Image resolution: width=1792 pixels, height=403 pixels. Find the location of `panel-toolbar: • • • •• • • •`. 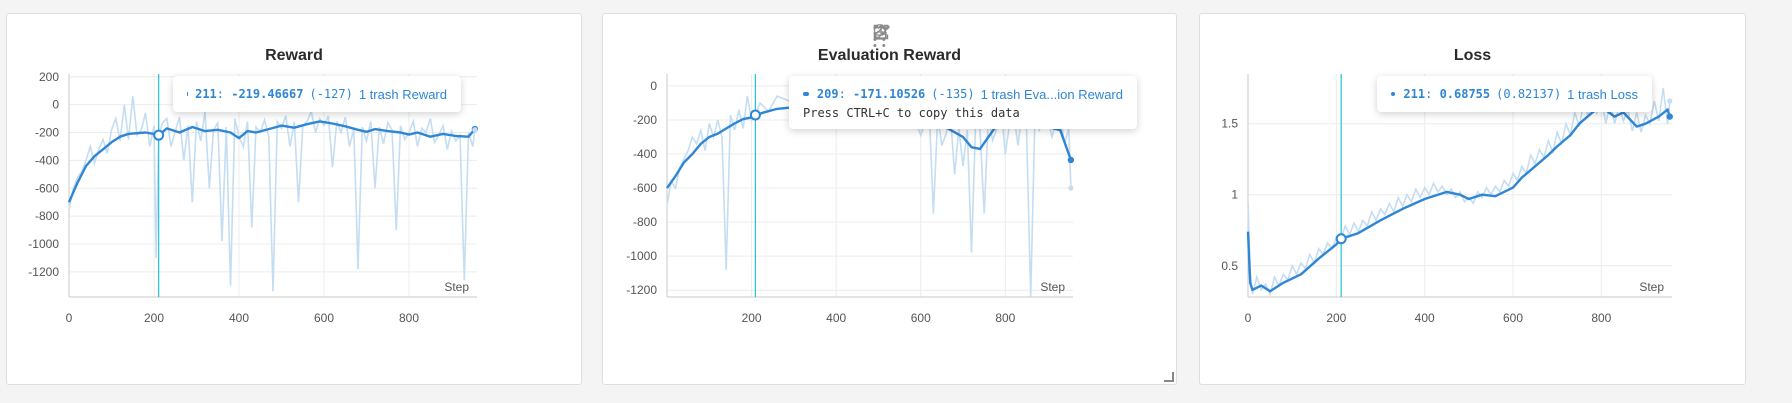

panel-toolbar: • • • •• • • • is located at coordinates (1018, 37).